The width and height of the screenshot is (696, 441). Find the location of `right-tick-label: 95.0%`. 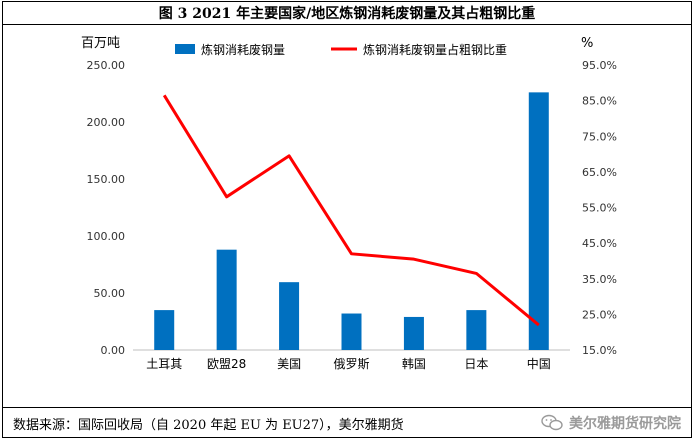

right-tick-label: 95.0% is located at coordinates (599, 65).